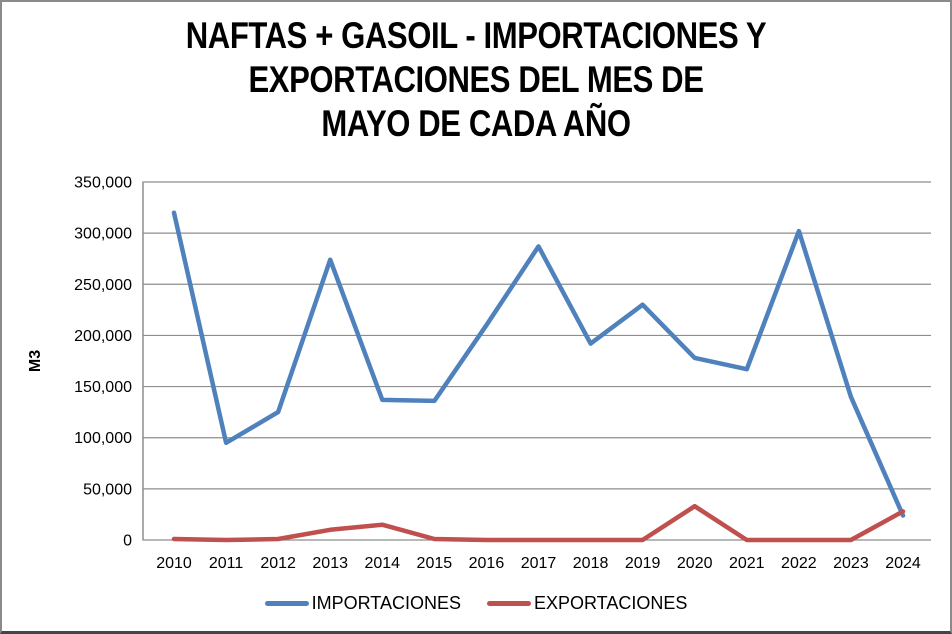 This screenshot has height=634, width=952. Describe the element at coordinates (610, 602) in the screenshot. I see `legend-label-exportaciones: EXPORTACIONES` at that location.